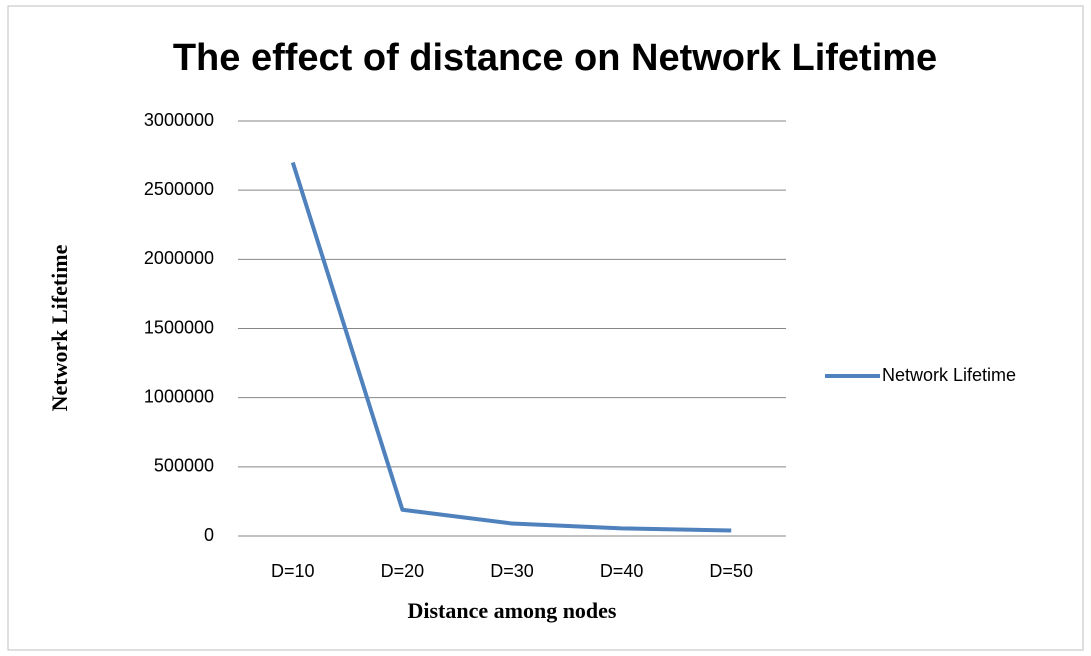 This screenshot has width=1091, height=656. Describe the element at coordinates (731, 571) in the screenshot. I see `x-tick-label: D=50` at that location.